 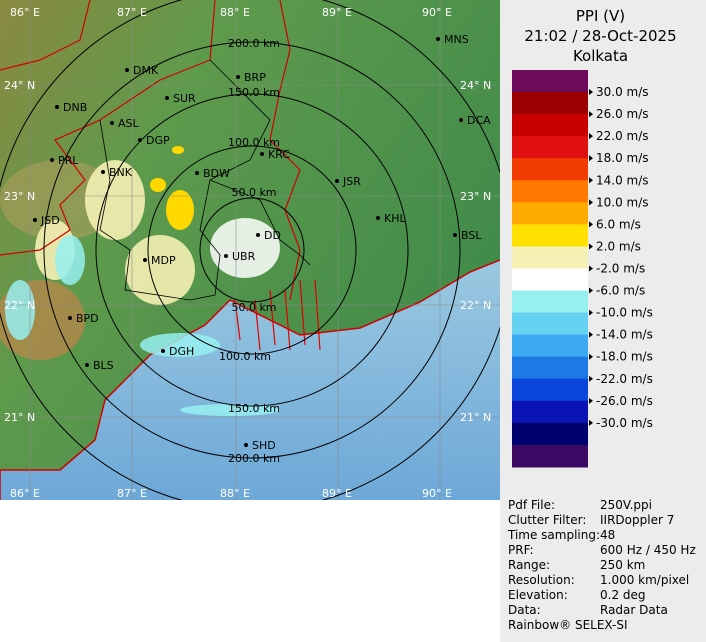 I want to click on city-label: BPD, so click(x=87, y=318).